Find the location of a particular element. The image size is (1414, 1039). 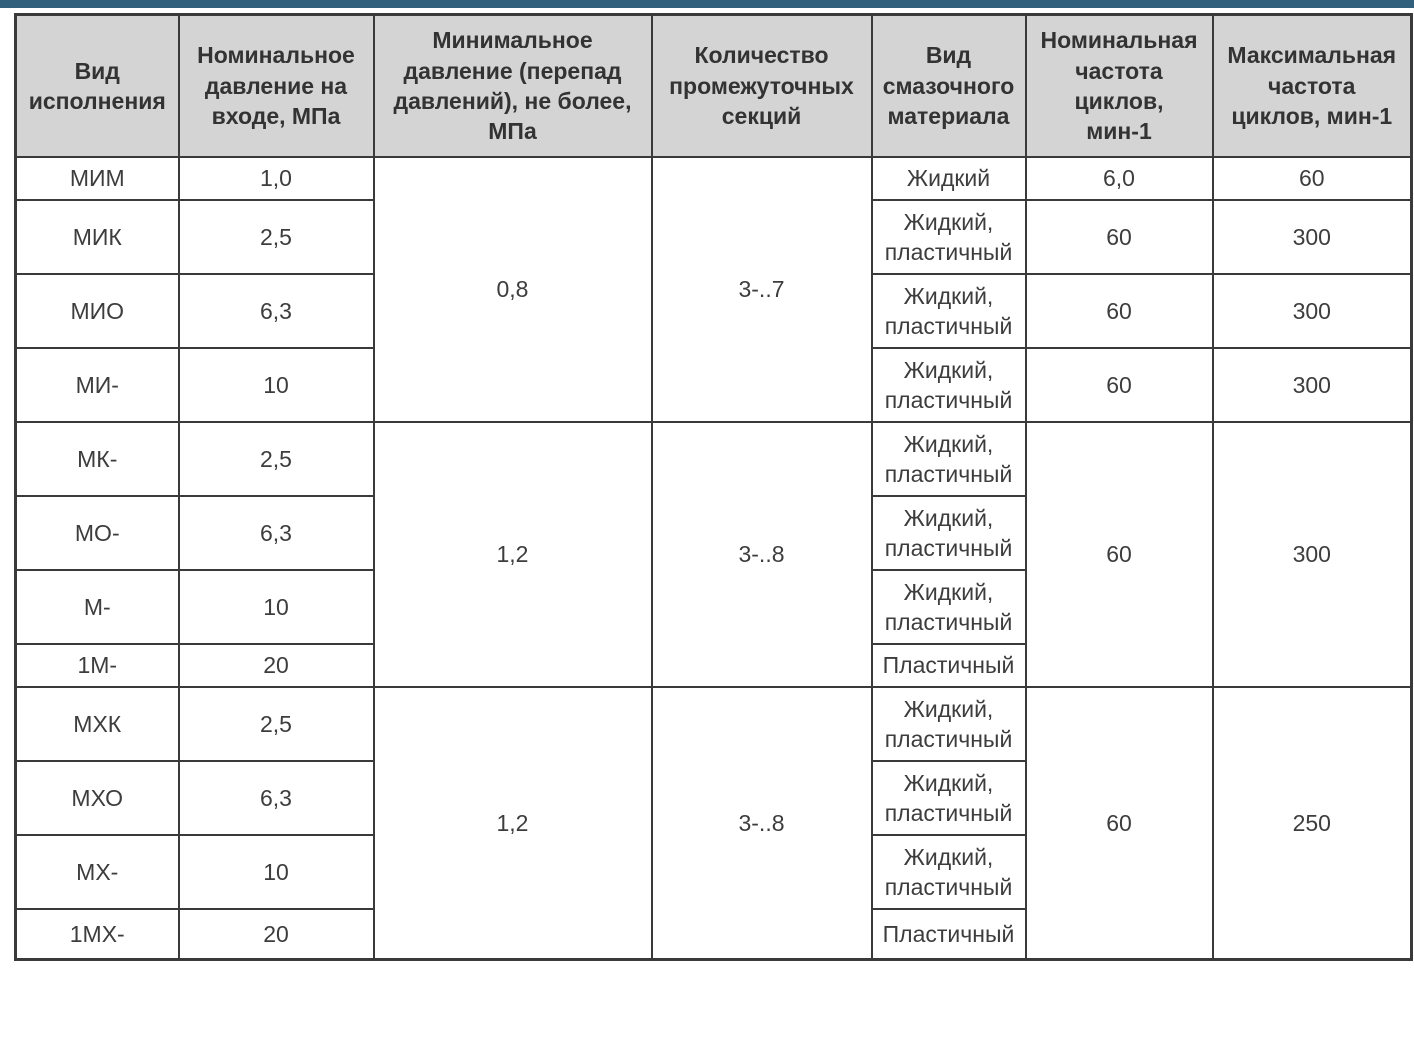

cell-execution-type: МХО is located at coordinates (97, 798).